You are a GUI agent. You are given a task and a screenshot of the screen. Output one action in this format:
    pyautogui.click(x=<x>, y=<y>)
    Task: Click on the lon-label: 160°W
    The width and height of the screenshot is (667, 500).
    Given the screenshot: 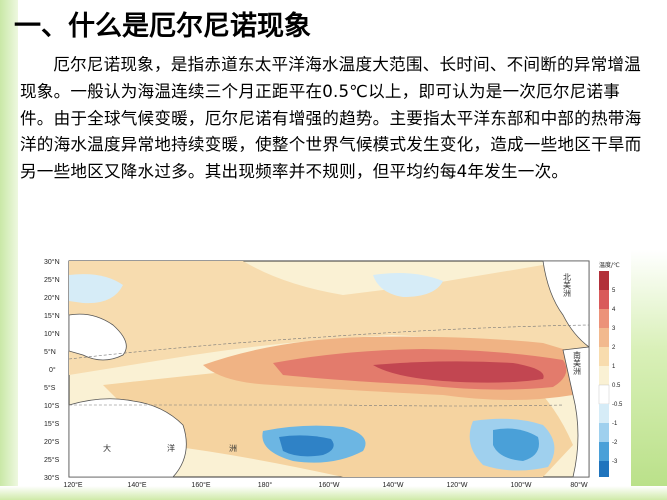 What is the action you would take?
    pyautogui.click(x=328, y=485)
    